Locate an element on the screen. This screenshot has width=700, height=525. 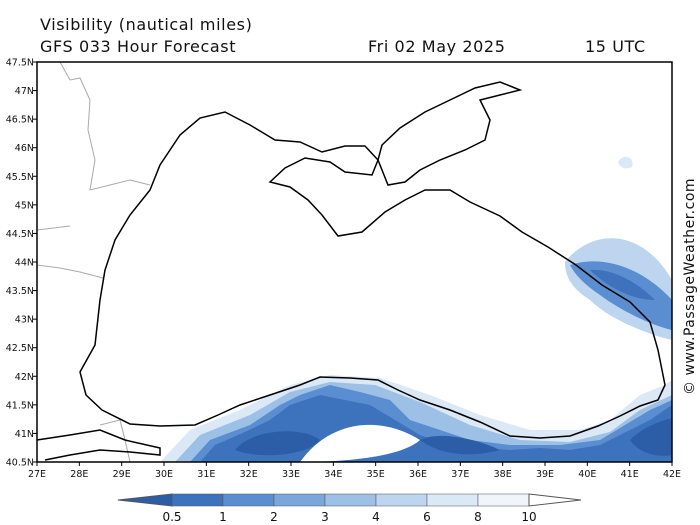
bosporus-coast is located at coordinates (98, 445).